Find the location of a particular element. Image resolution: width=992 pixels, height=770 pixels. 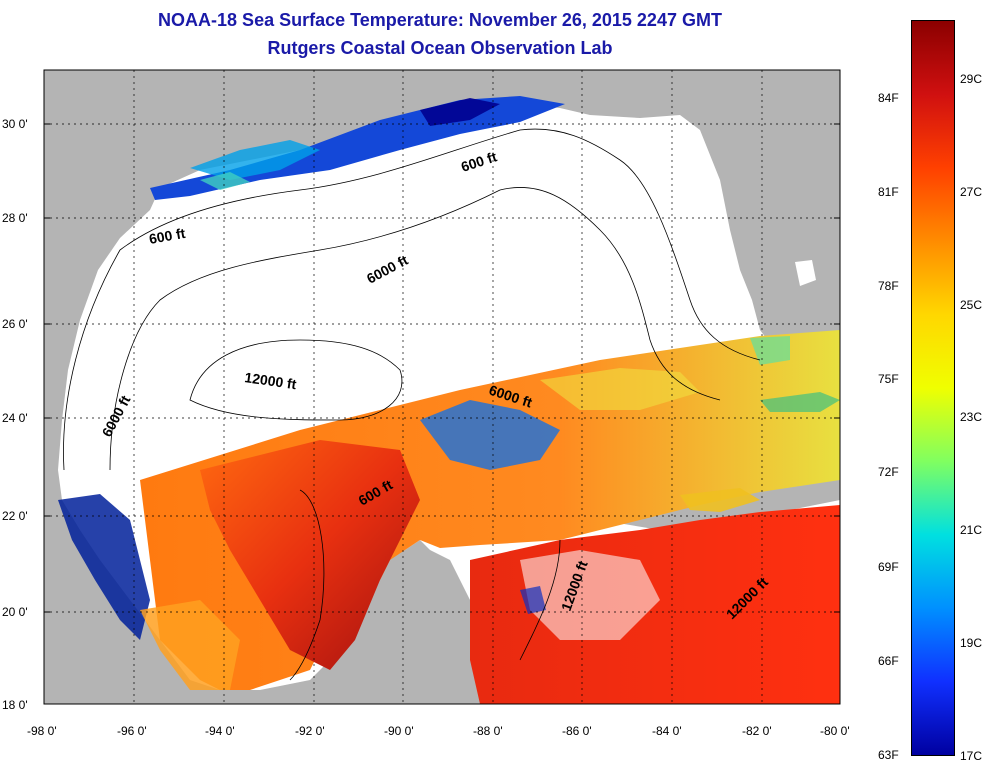

contour-label: 12000 ft is located at coordinates (271, 380).